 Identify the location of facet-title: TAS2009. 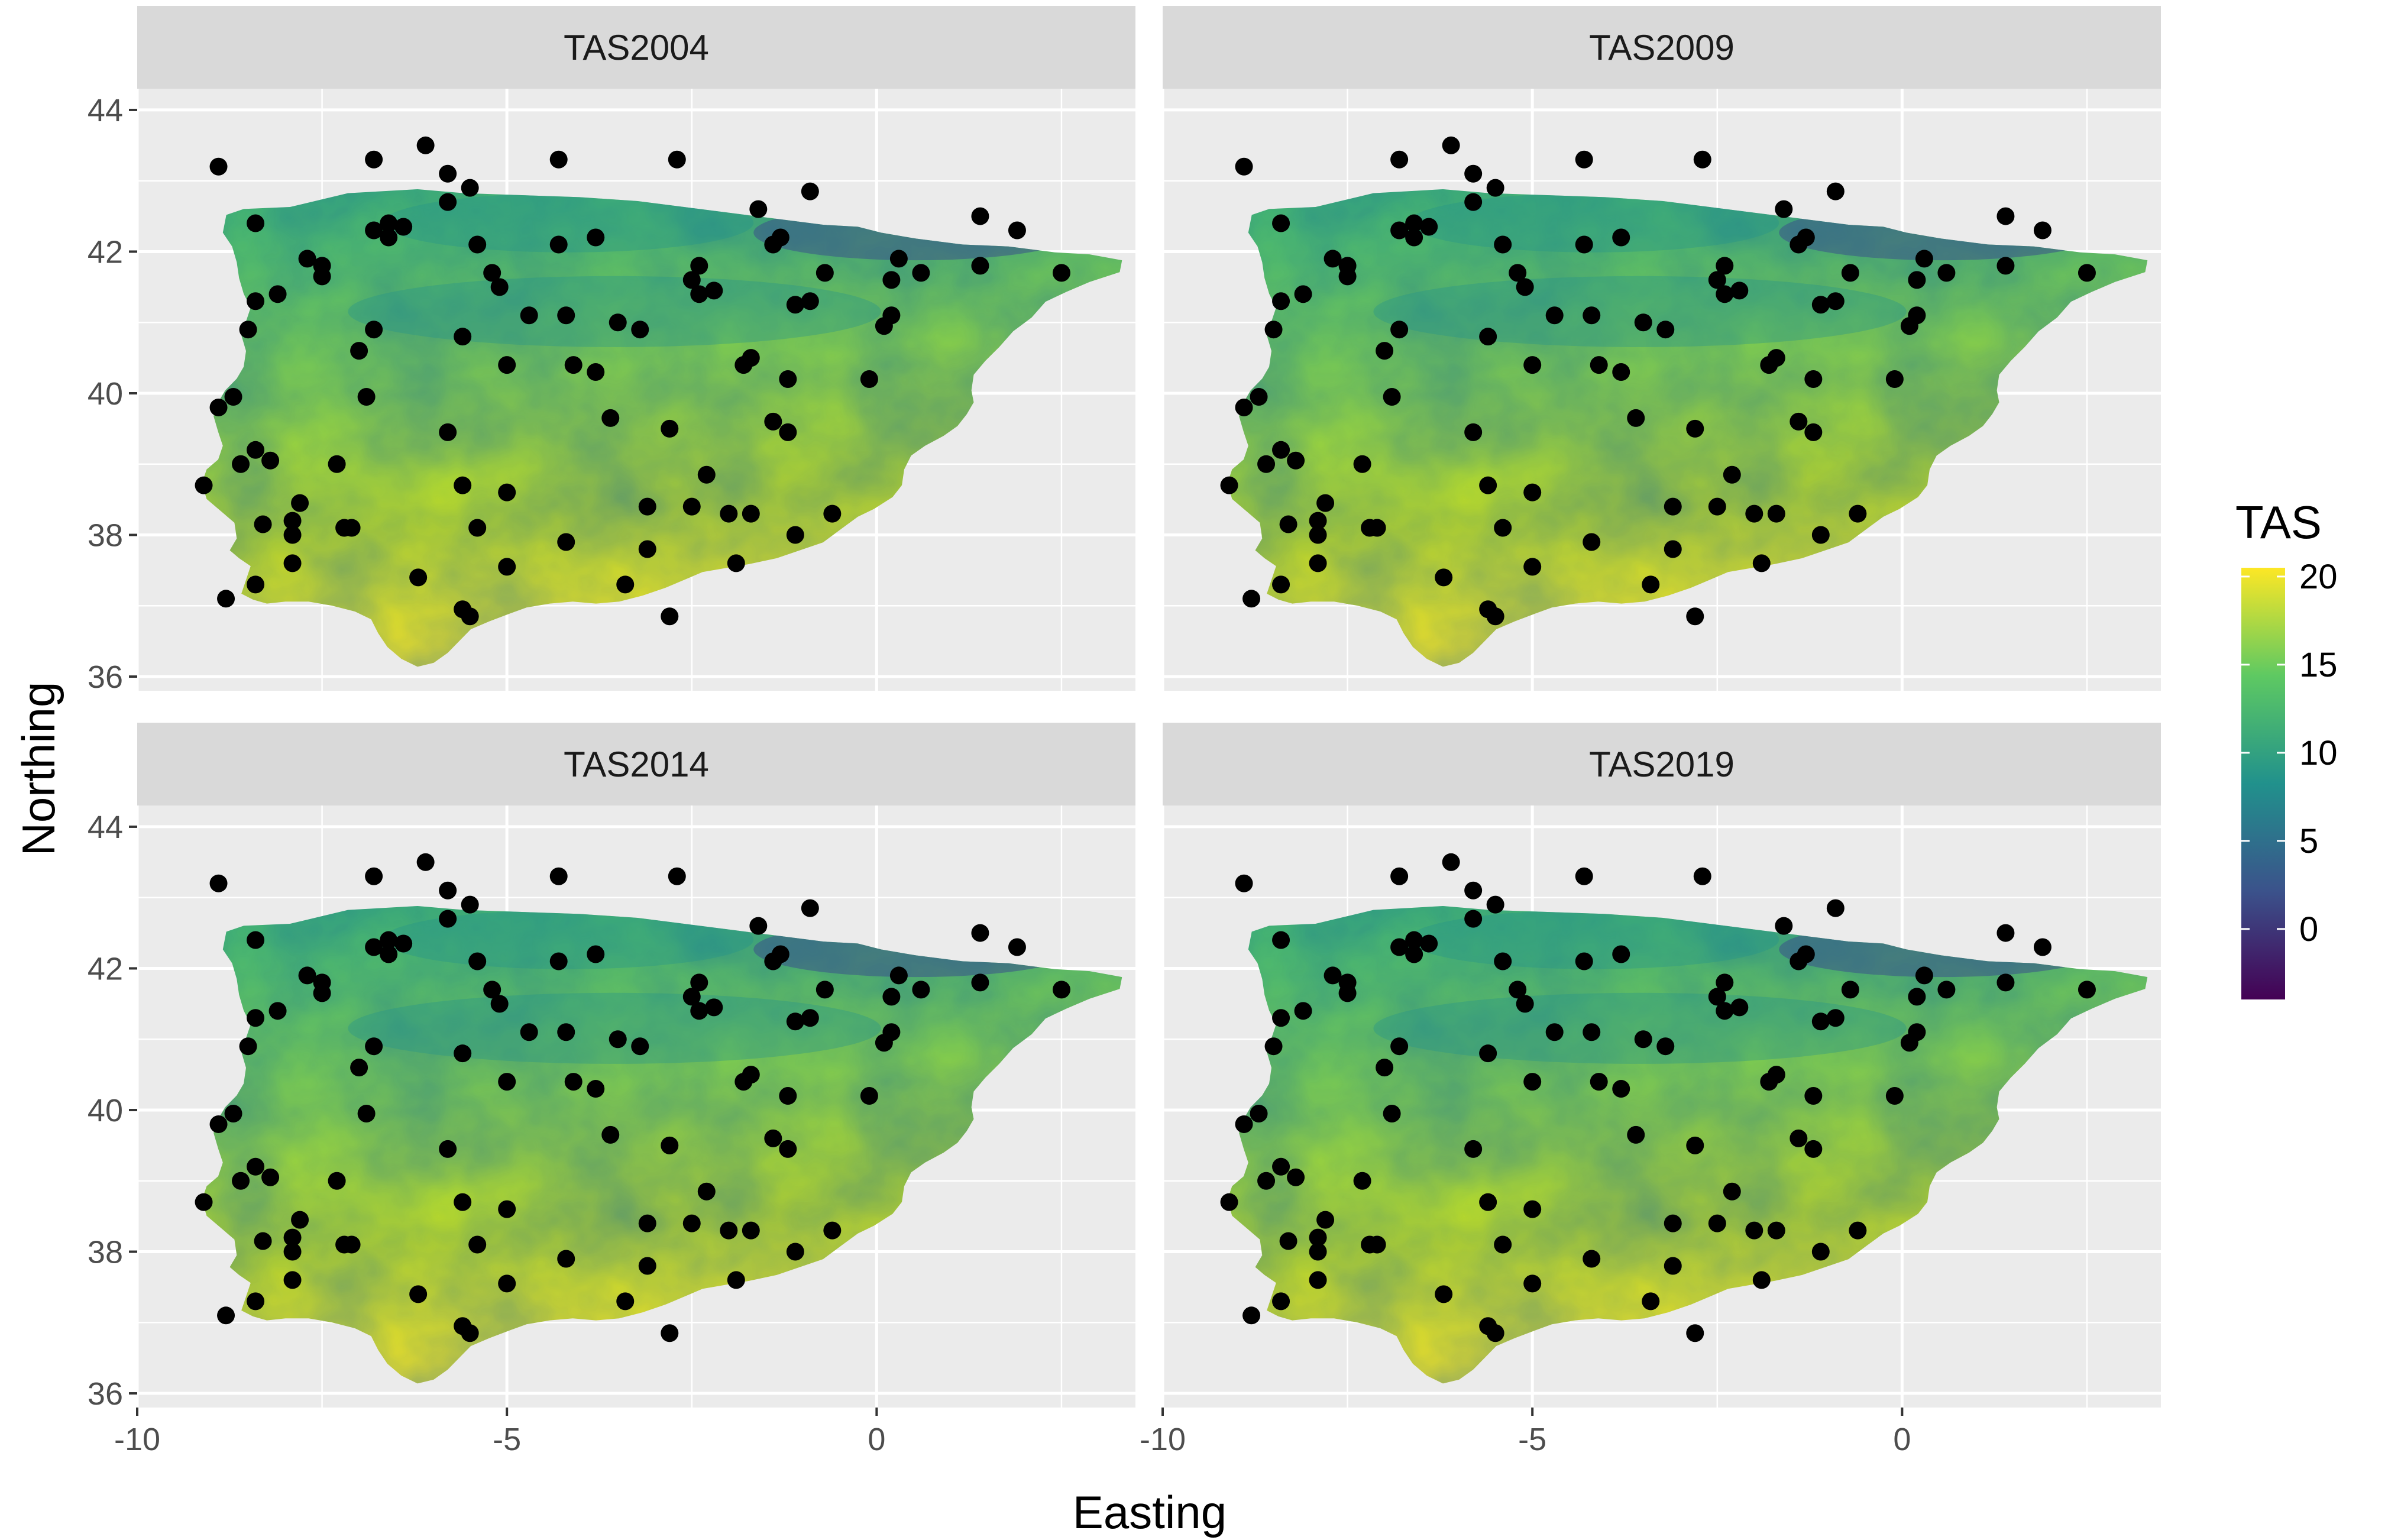
(1662, 47).